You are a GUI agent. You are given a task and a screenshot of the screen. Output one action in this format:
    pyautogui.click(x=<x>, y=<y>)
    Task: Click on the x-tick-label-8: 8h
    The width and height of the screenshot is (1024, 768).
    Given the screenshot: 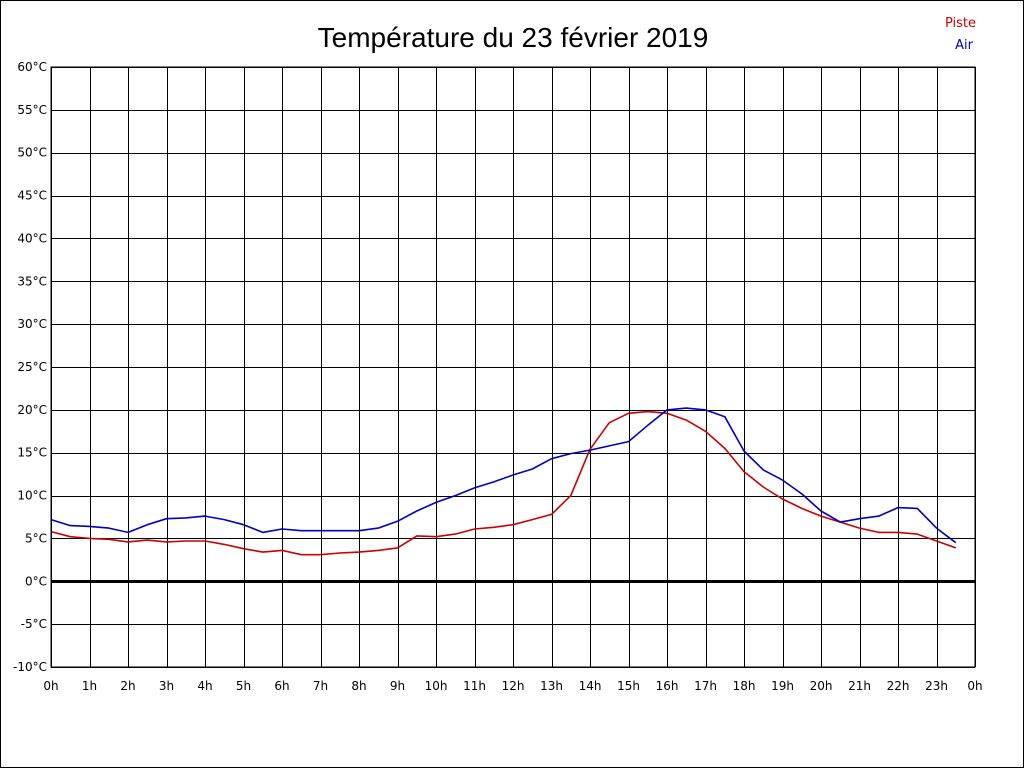 What is the action you would take?
    pyautogui.click(x=358, y=686)
    